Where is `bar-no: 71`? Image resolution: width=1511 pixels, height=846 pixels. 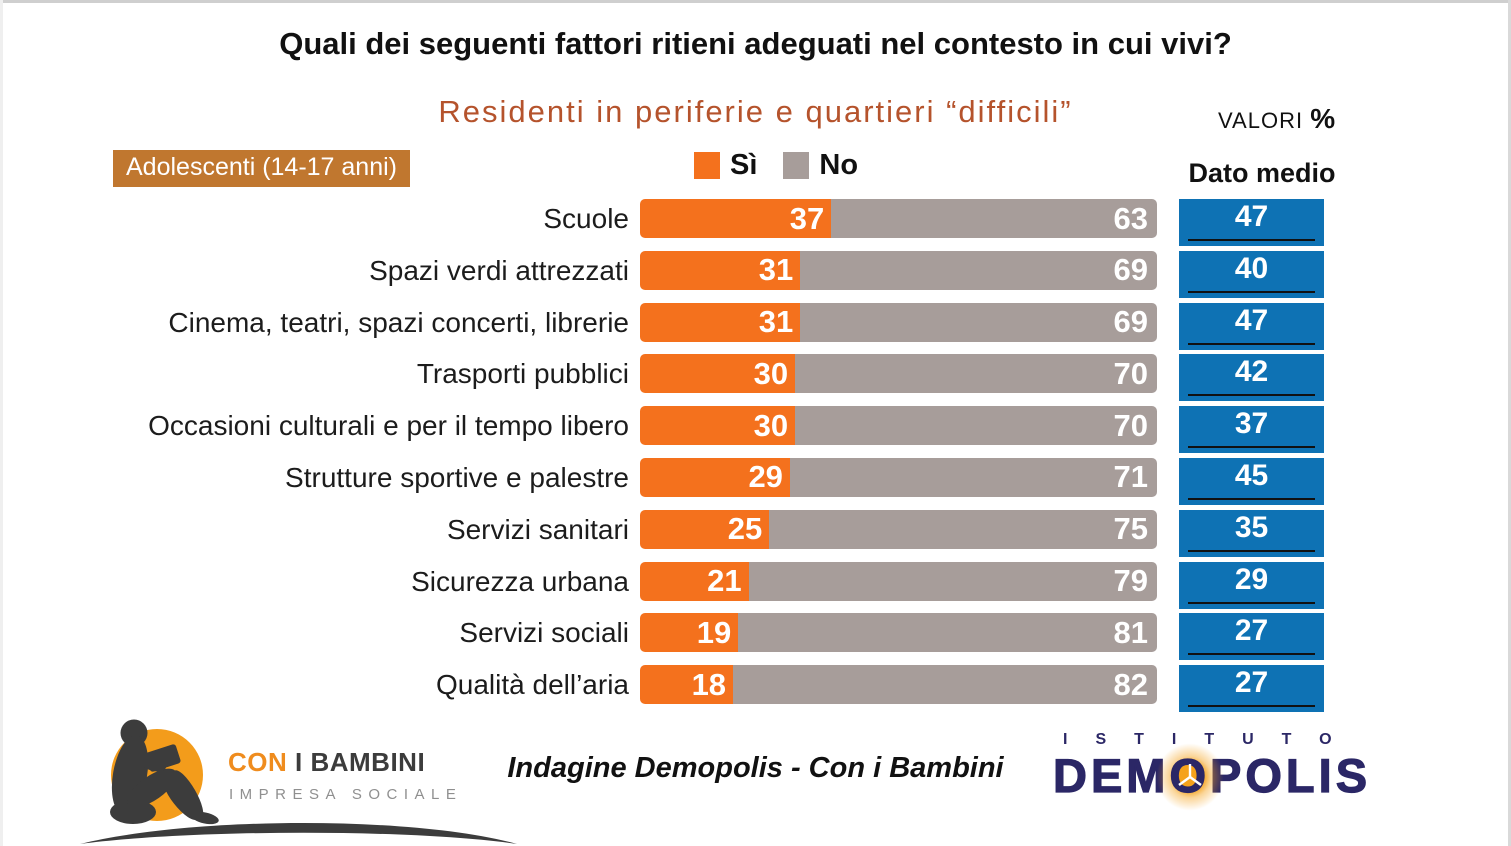 bar-no: 71 is located at coordinates (973, 477).